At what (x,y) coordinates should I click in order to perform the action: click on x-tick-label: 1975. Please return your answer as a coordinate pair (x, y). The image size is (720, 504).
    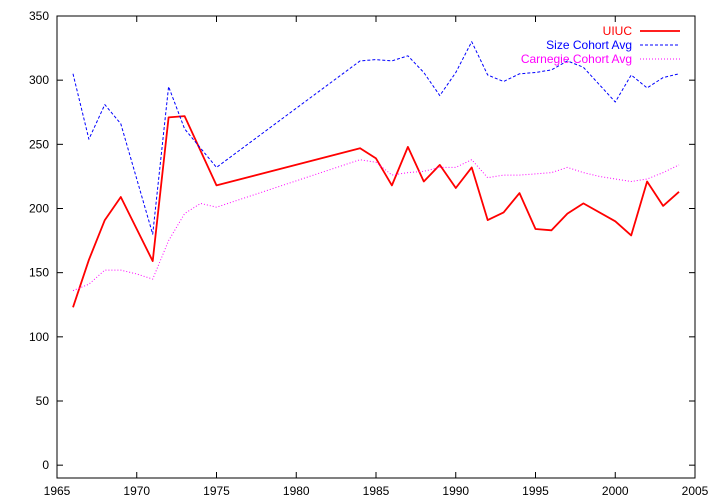
    Looking at the image, I should click on (216, 491).